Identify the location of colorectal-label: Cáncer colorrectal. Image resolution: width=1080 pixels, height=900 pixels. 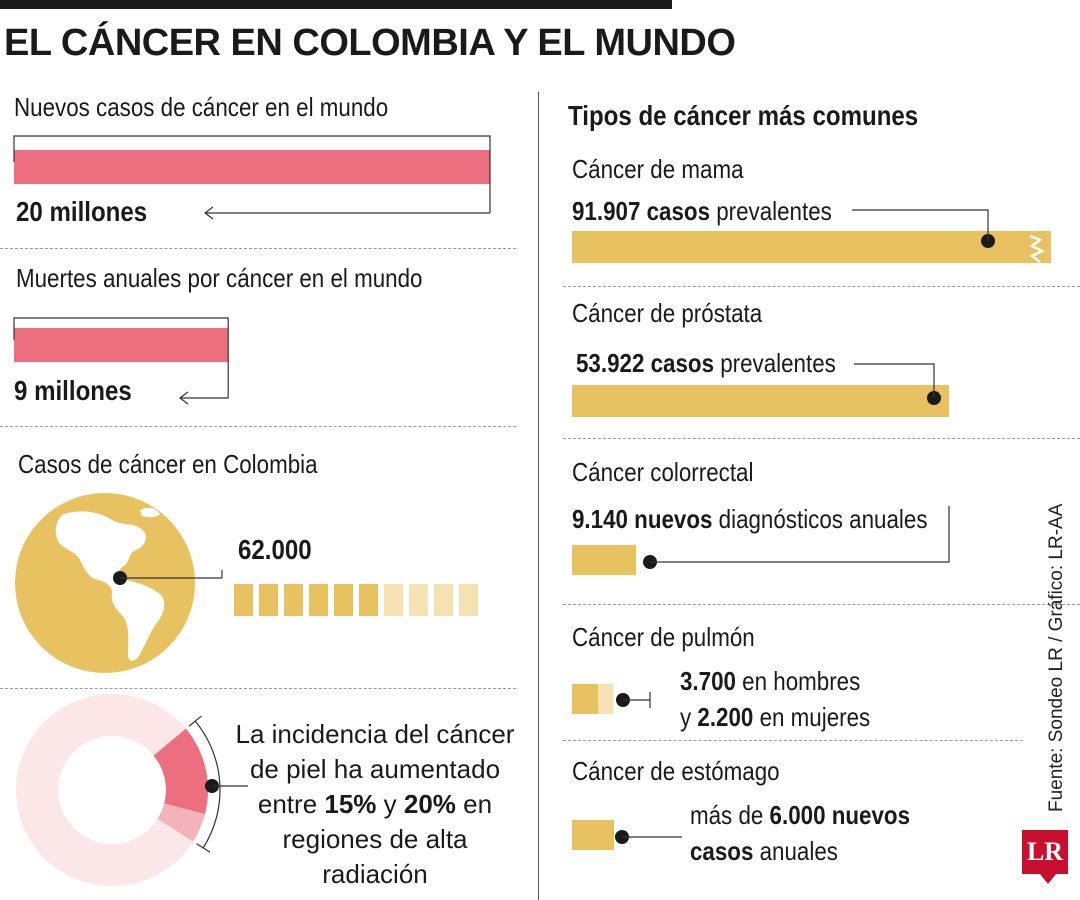
(663, 472).